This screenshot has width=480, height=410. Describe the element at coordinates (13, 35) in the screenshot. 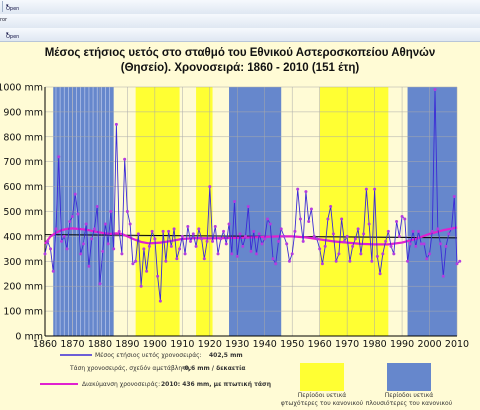

I see `open-button-3: Open ▾` at that location.